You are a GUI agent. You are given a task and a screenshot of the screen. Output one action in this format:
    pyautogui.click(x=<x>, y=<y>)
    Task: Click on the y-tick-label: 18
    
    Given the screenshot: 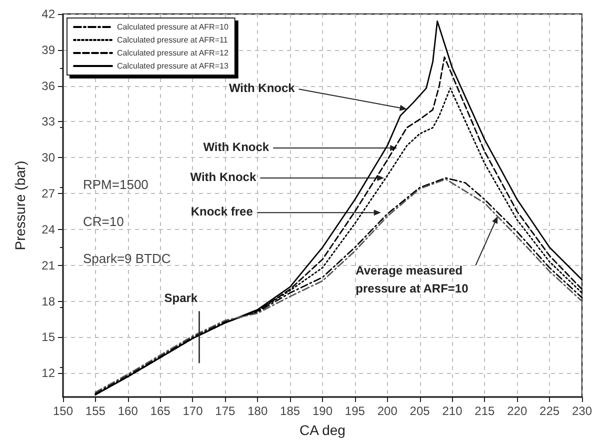 What is the action you would take?
    pyautogui.click(x=49, y=301)
    